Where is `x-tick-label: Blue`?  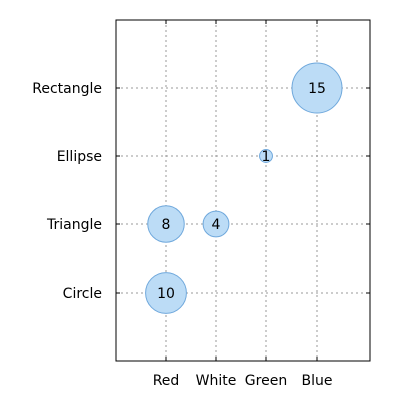
x-tick-label: Blue is located at coordinates (317, 381).